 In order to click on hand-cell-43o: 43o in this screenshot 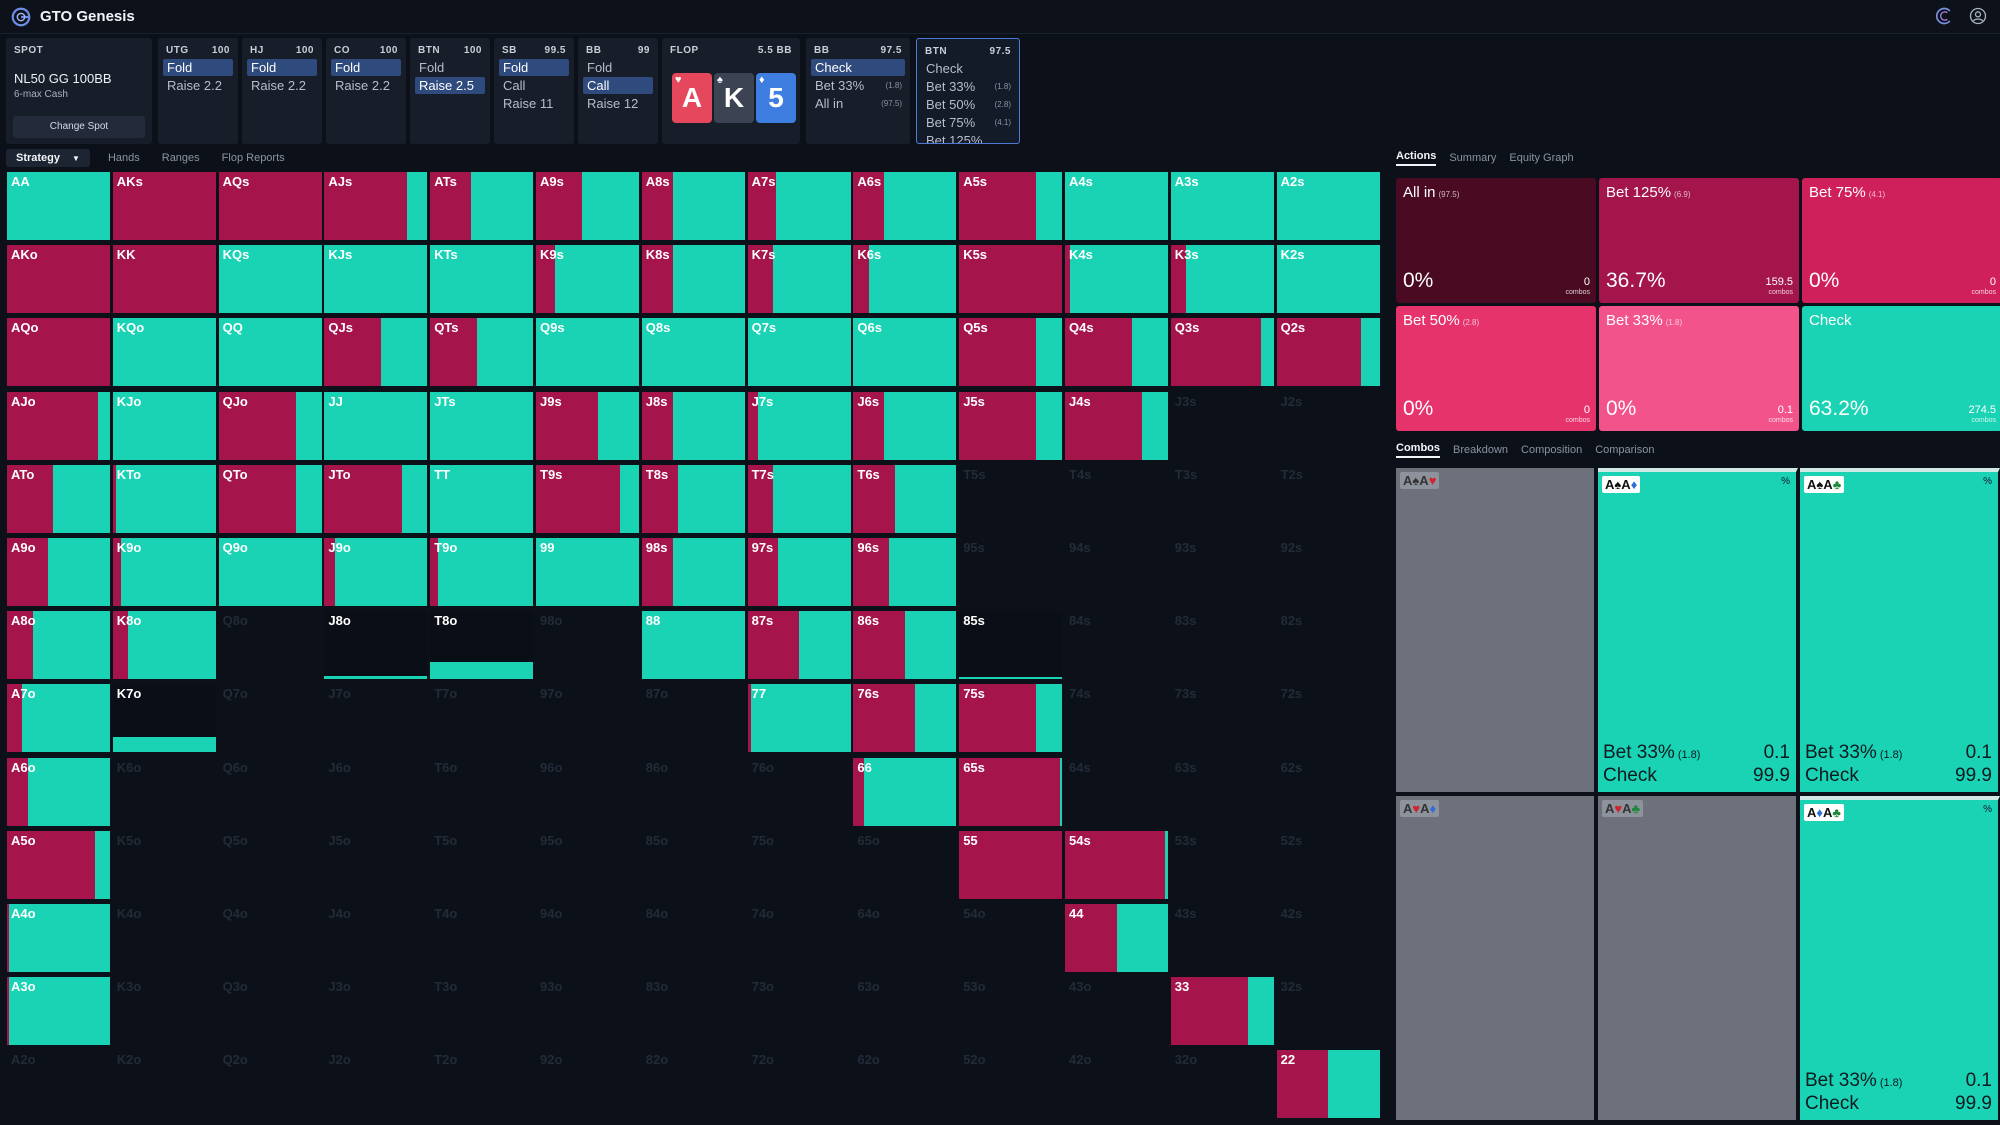, I will do `click(1116, 1011)`.